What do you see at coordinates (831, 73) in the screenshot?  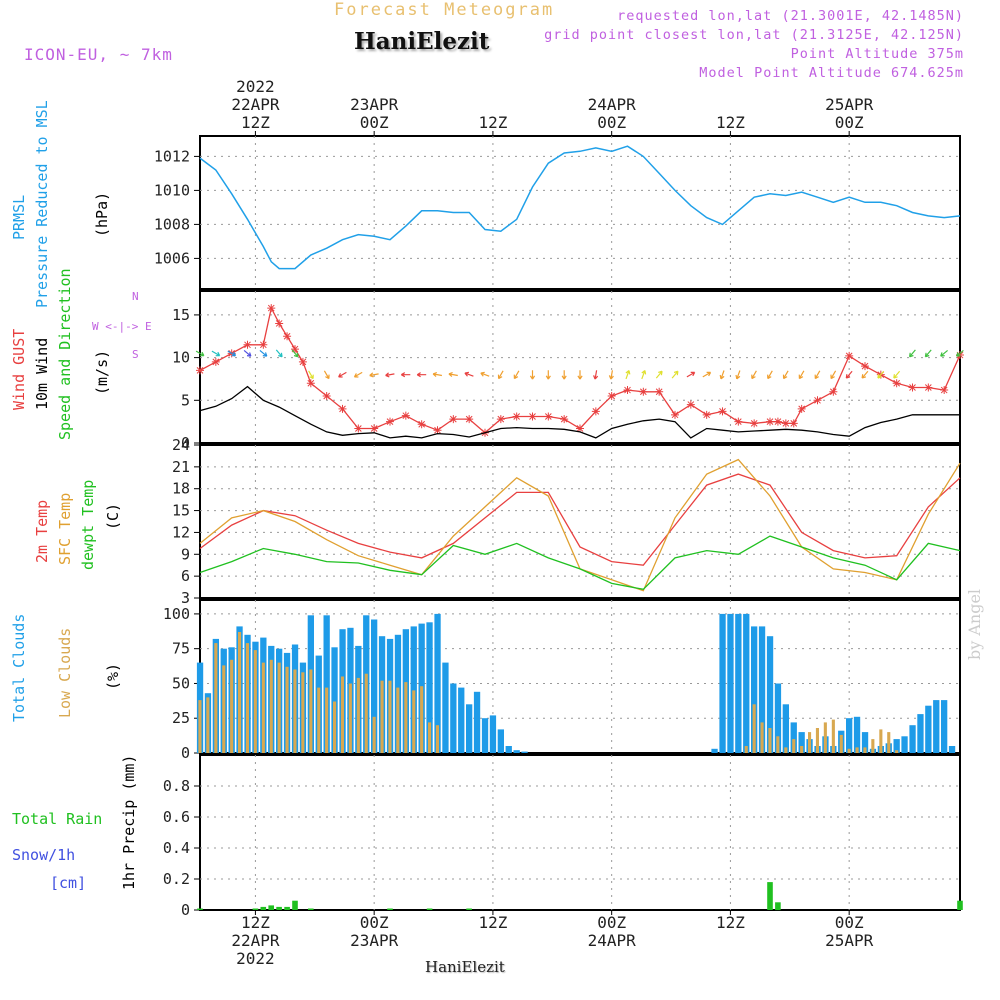 I see `model-altitude: Model Point Altitude 674.625m` at bounding box center [831, 73].